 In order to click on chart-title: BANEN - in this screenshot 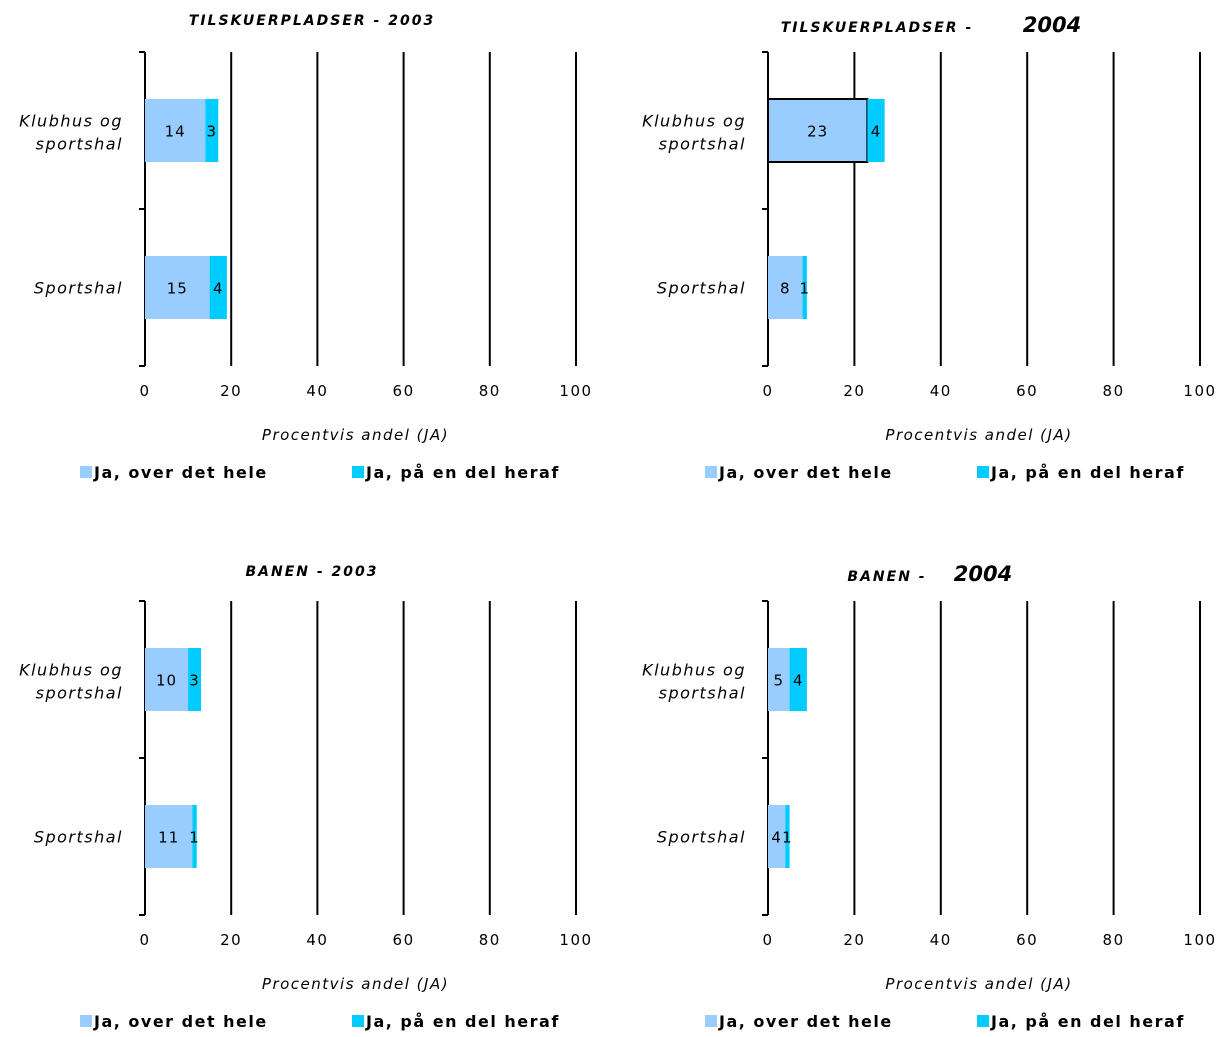, I will do `click(886, 577)`.